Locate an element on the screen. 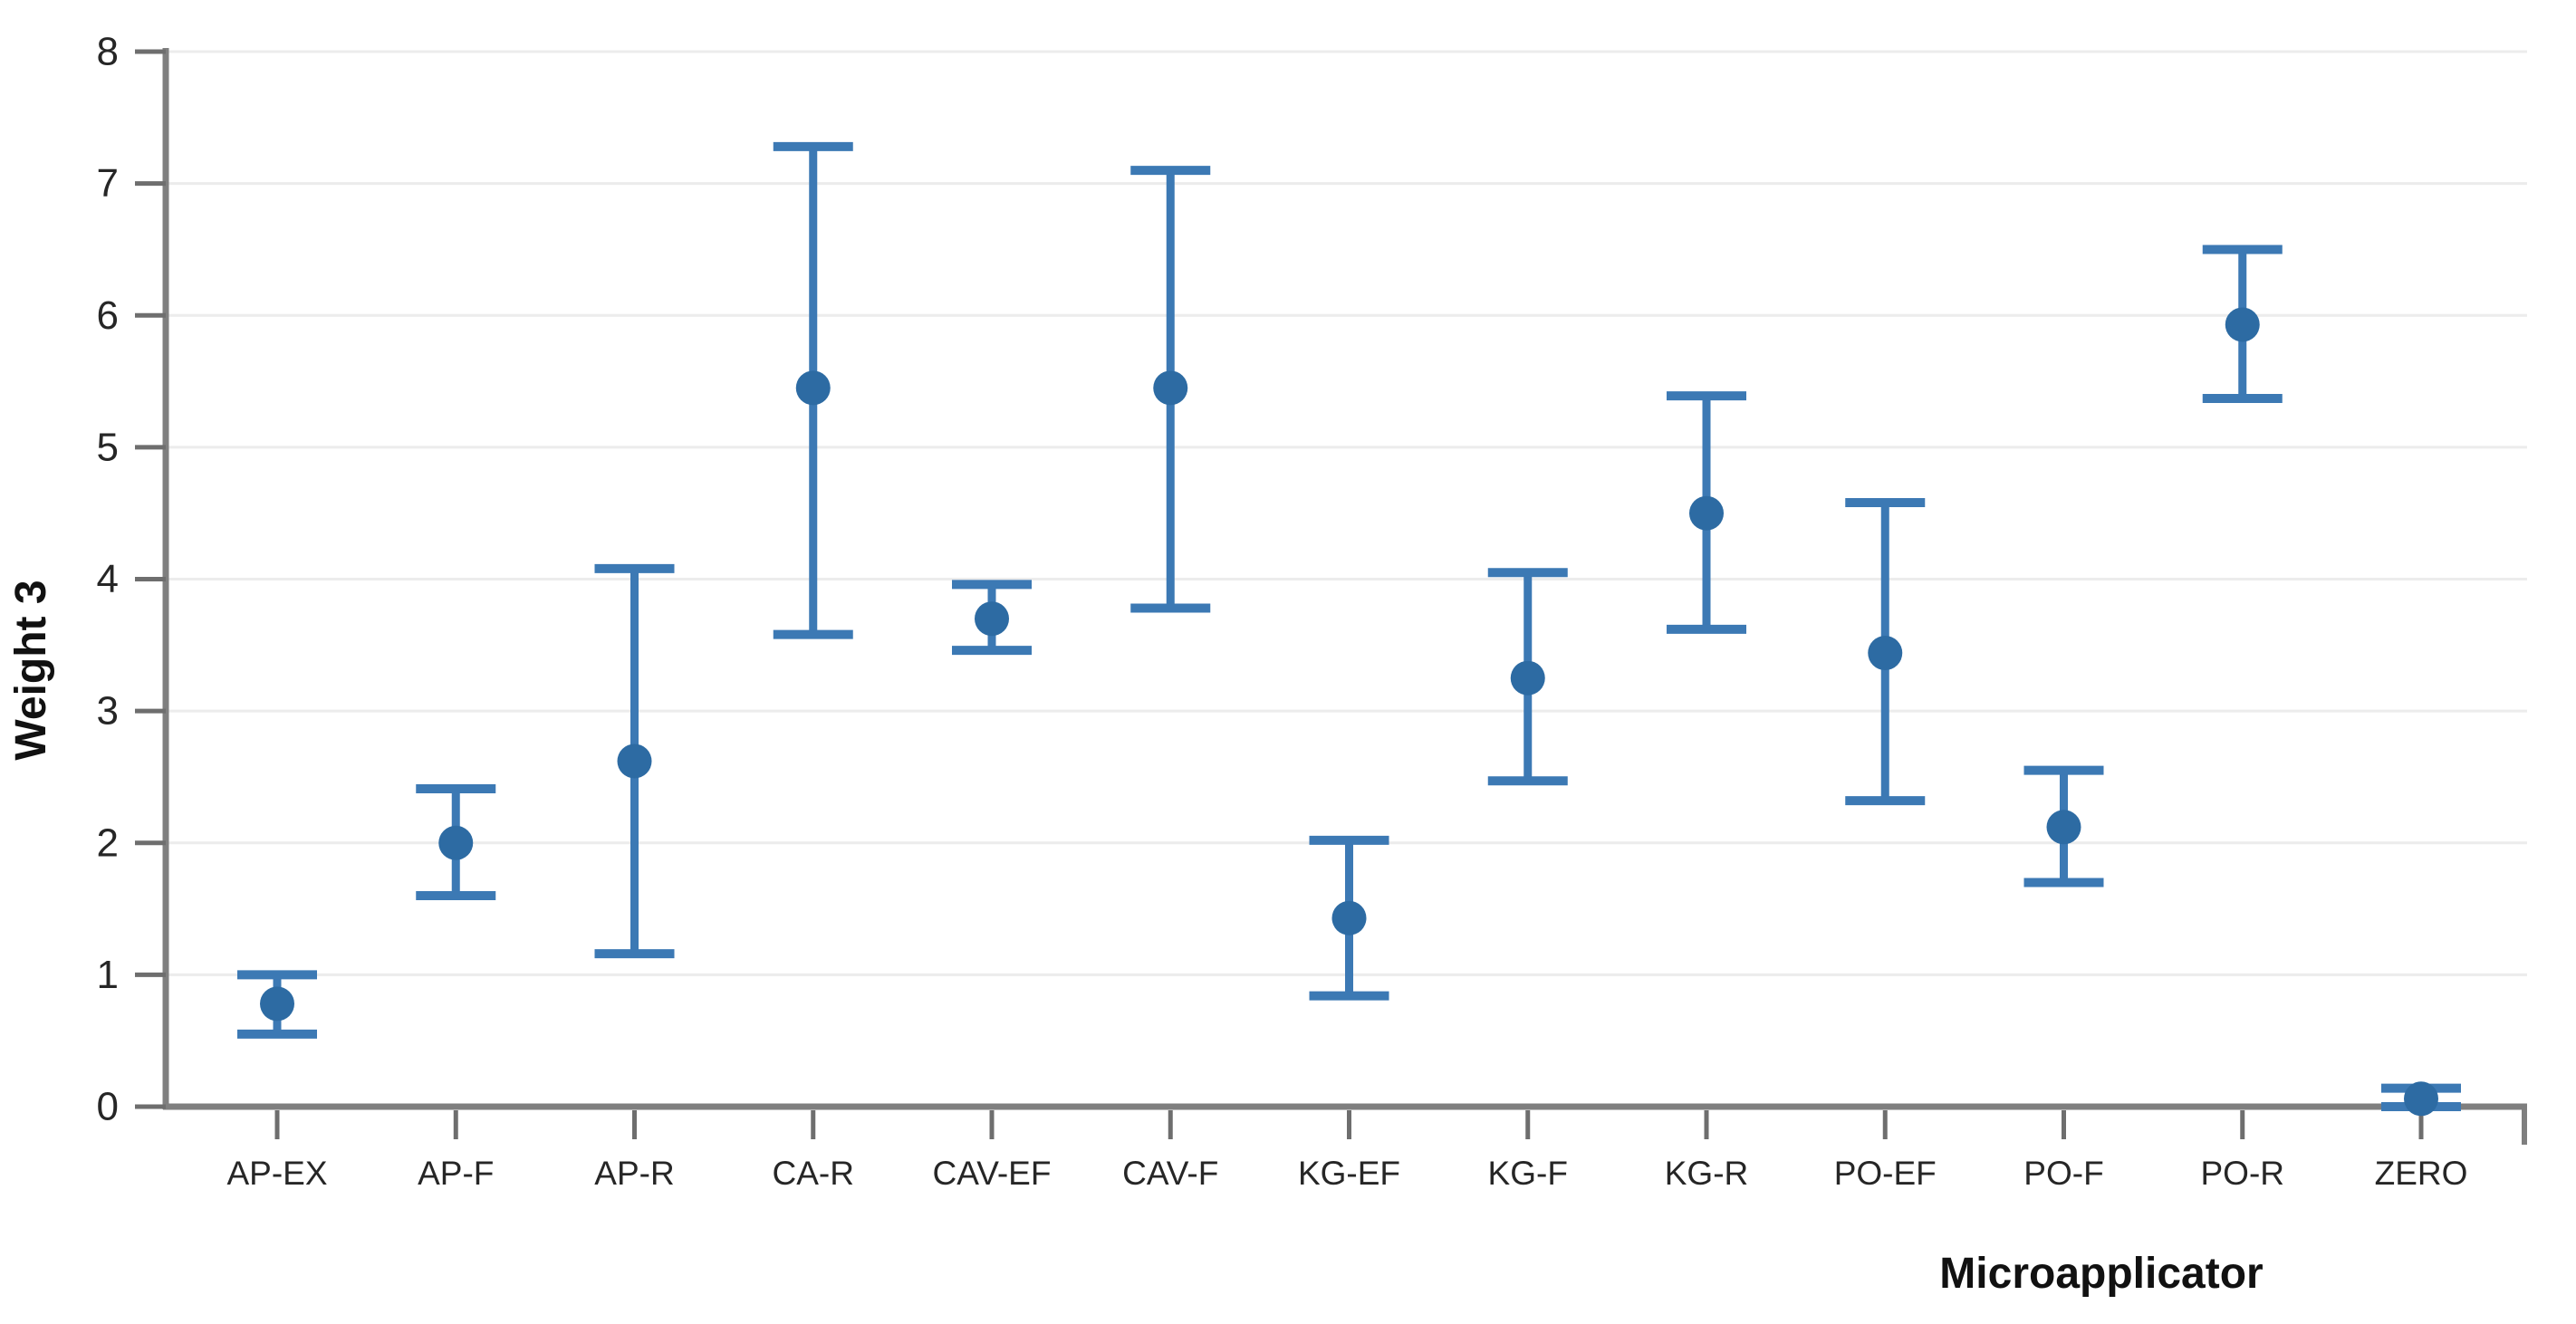  y-tick-label: 3 is located at coordinates (108, 712).